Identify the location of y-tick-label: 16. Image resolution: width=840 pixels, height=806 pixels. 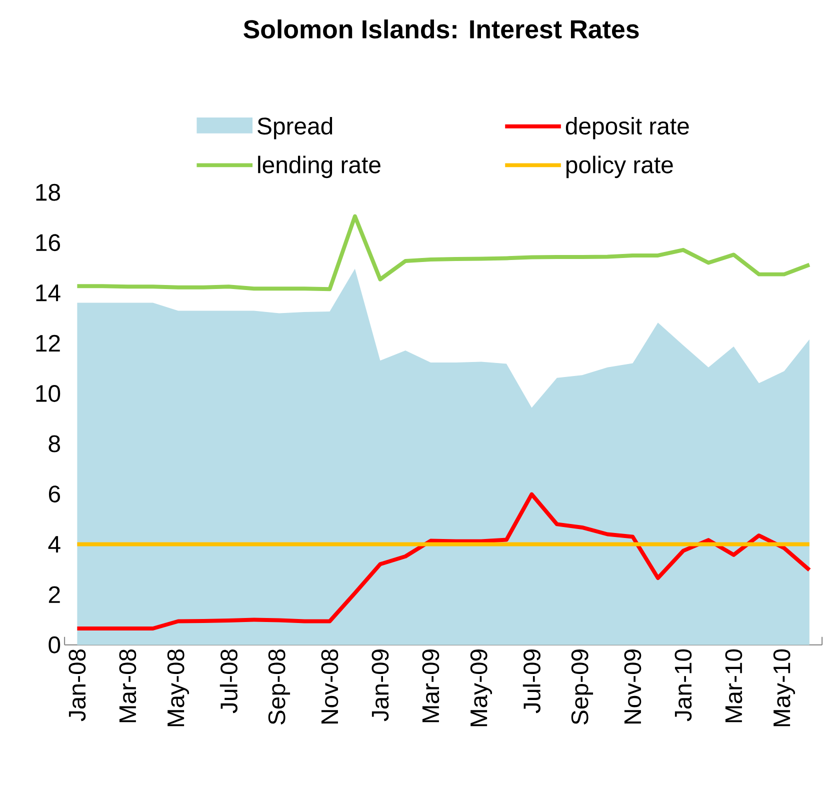
(48, 242).